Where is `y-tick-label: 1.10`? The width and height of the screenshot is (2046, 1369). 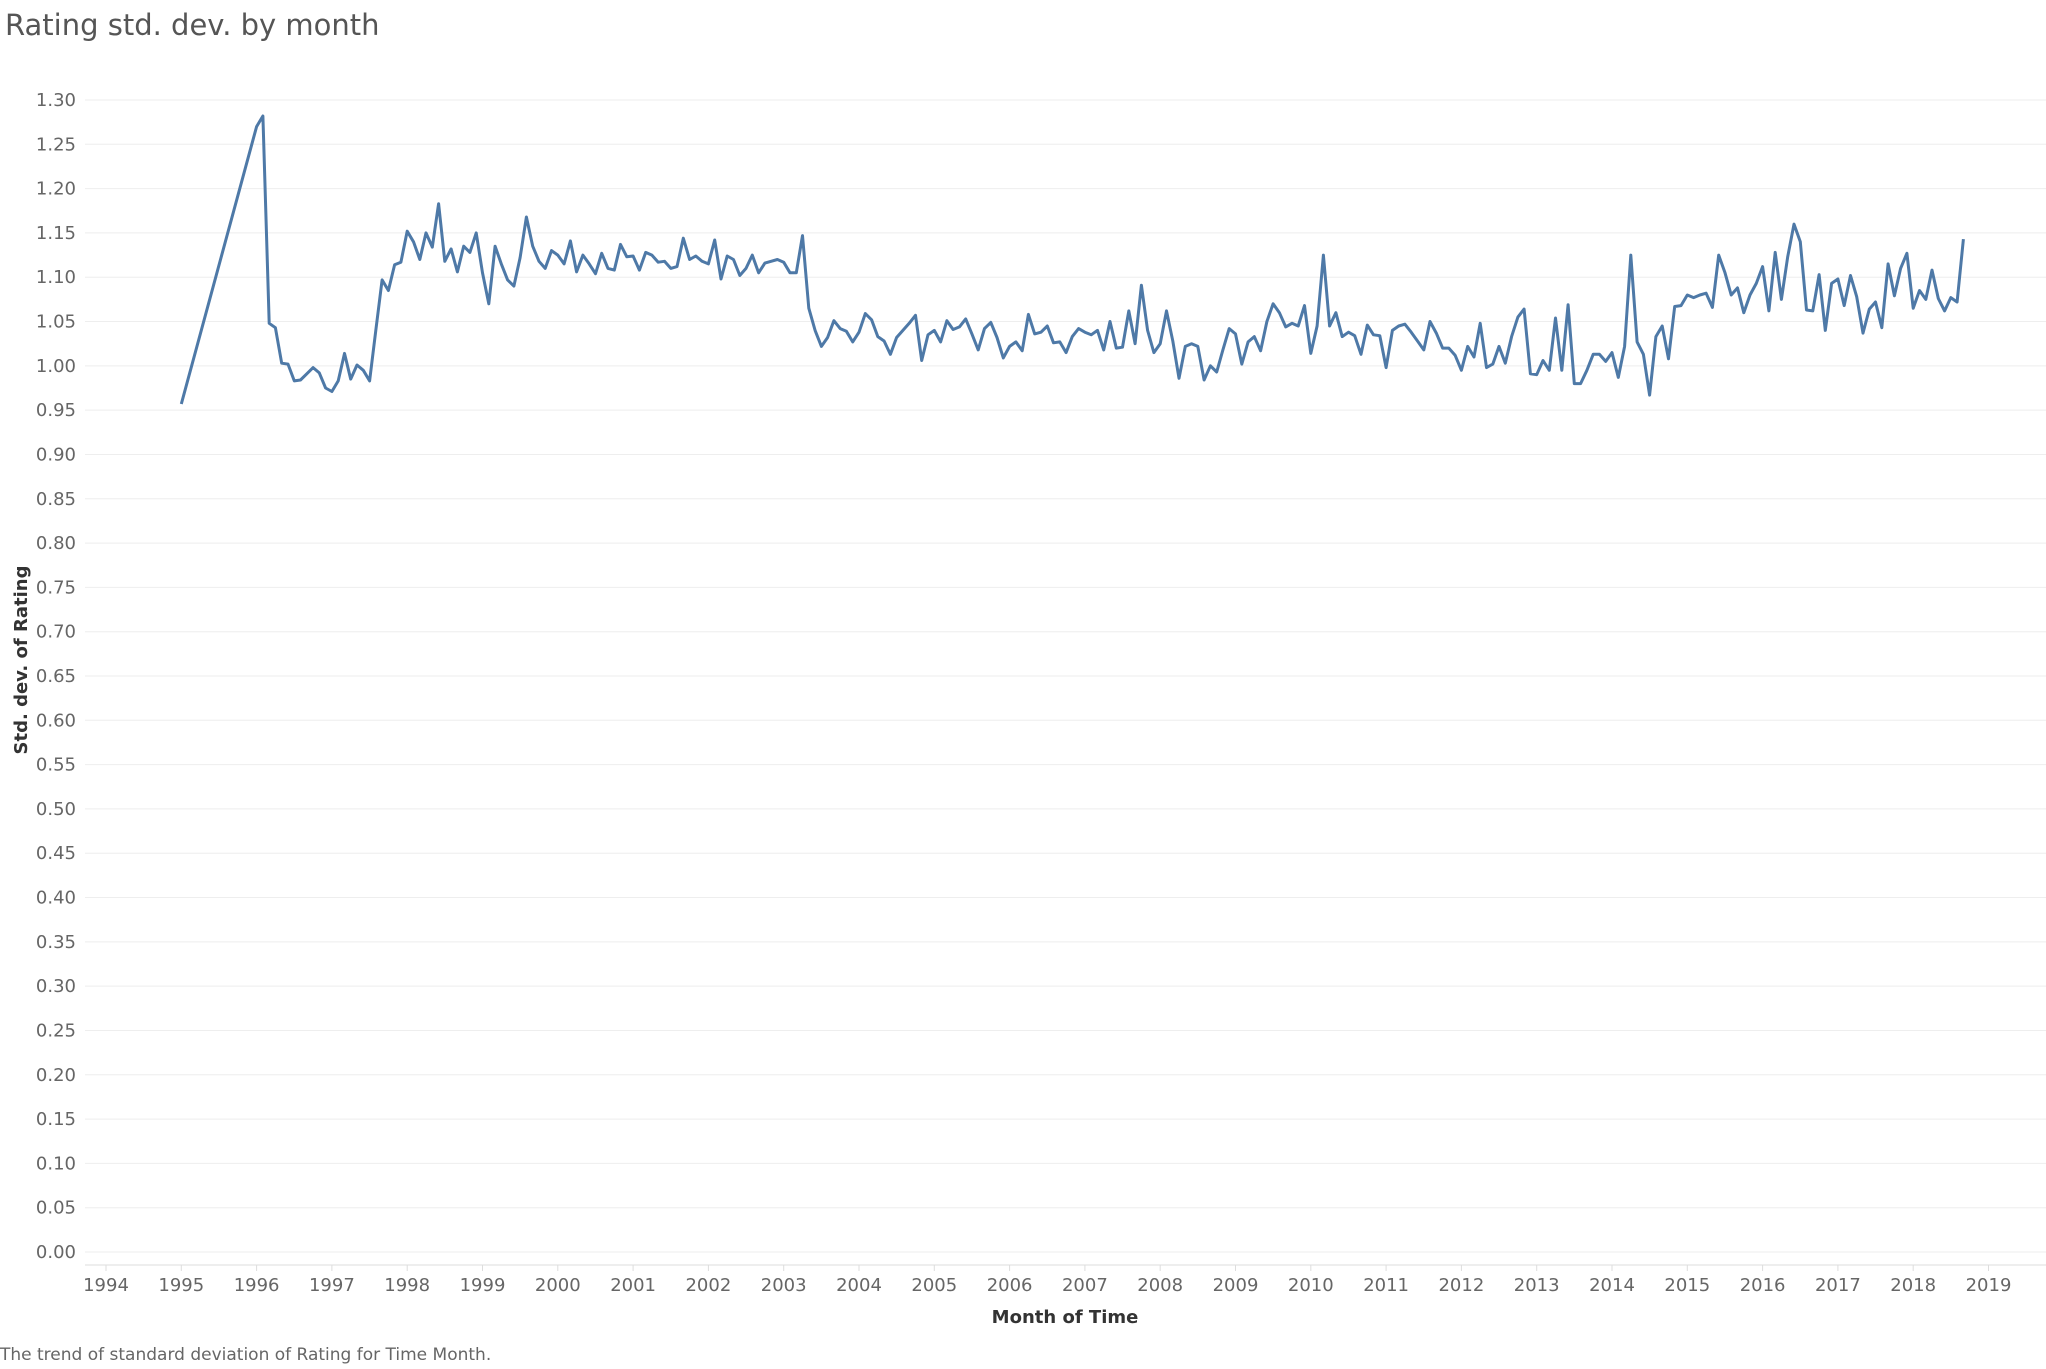 y-tick-label: 1.10 is located at coordinates (56, 277).